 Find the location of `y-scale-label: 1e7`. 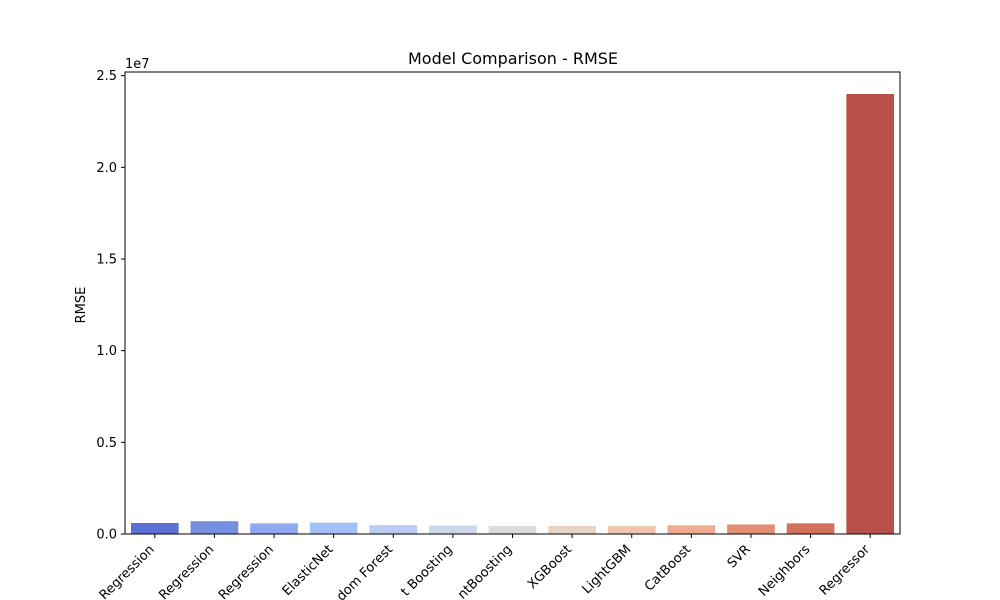

y-scale-label: 1e7 is located at coordinates (137, 64).